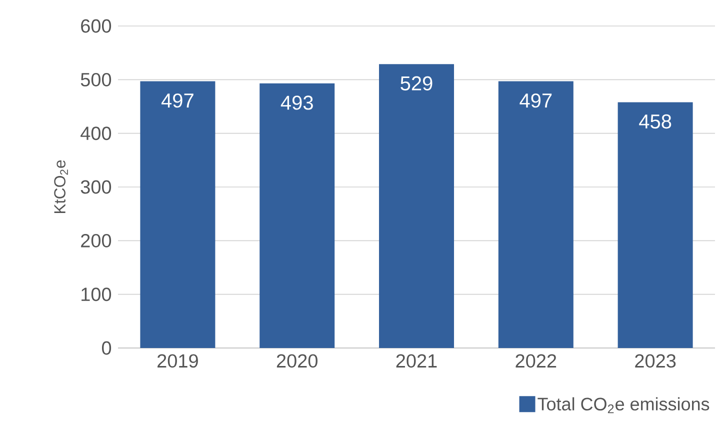  I want to click on y-tick-label: 300, so click(96, 187).